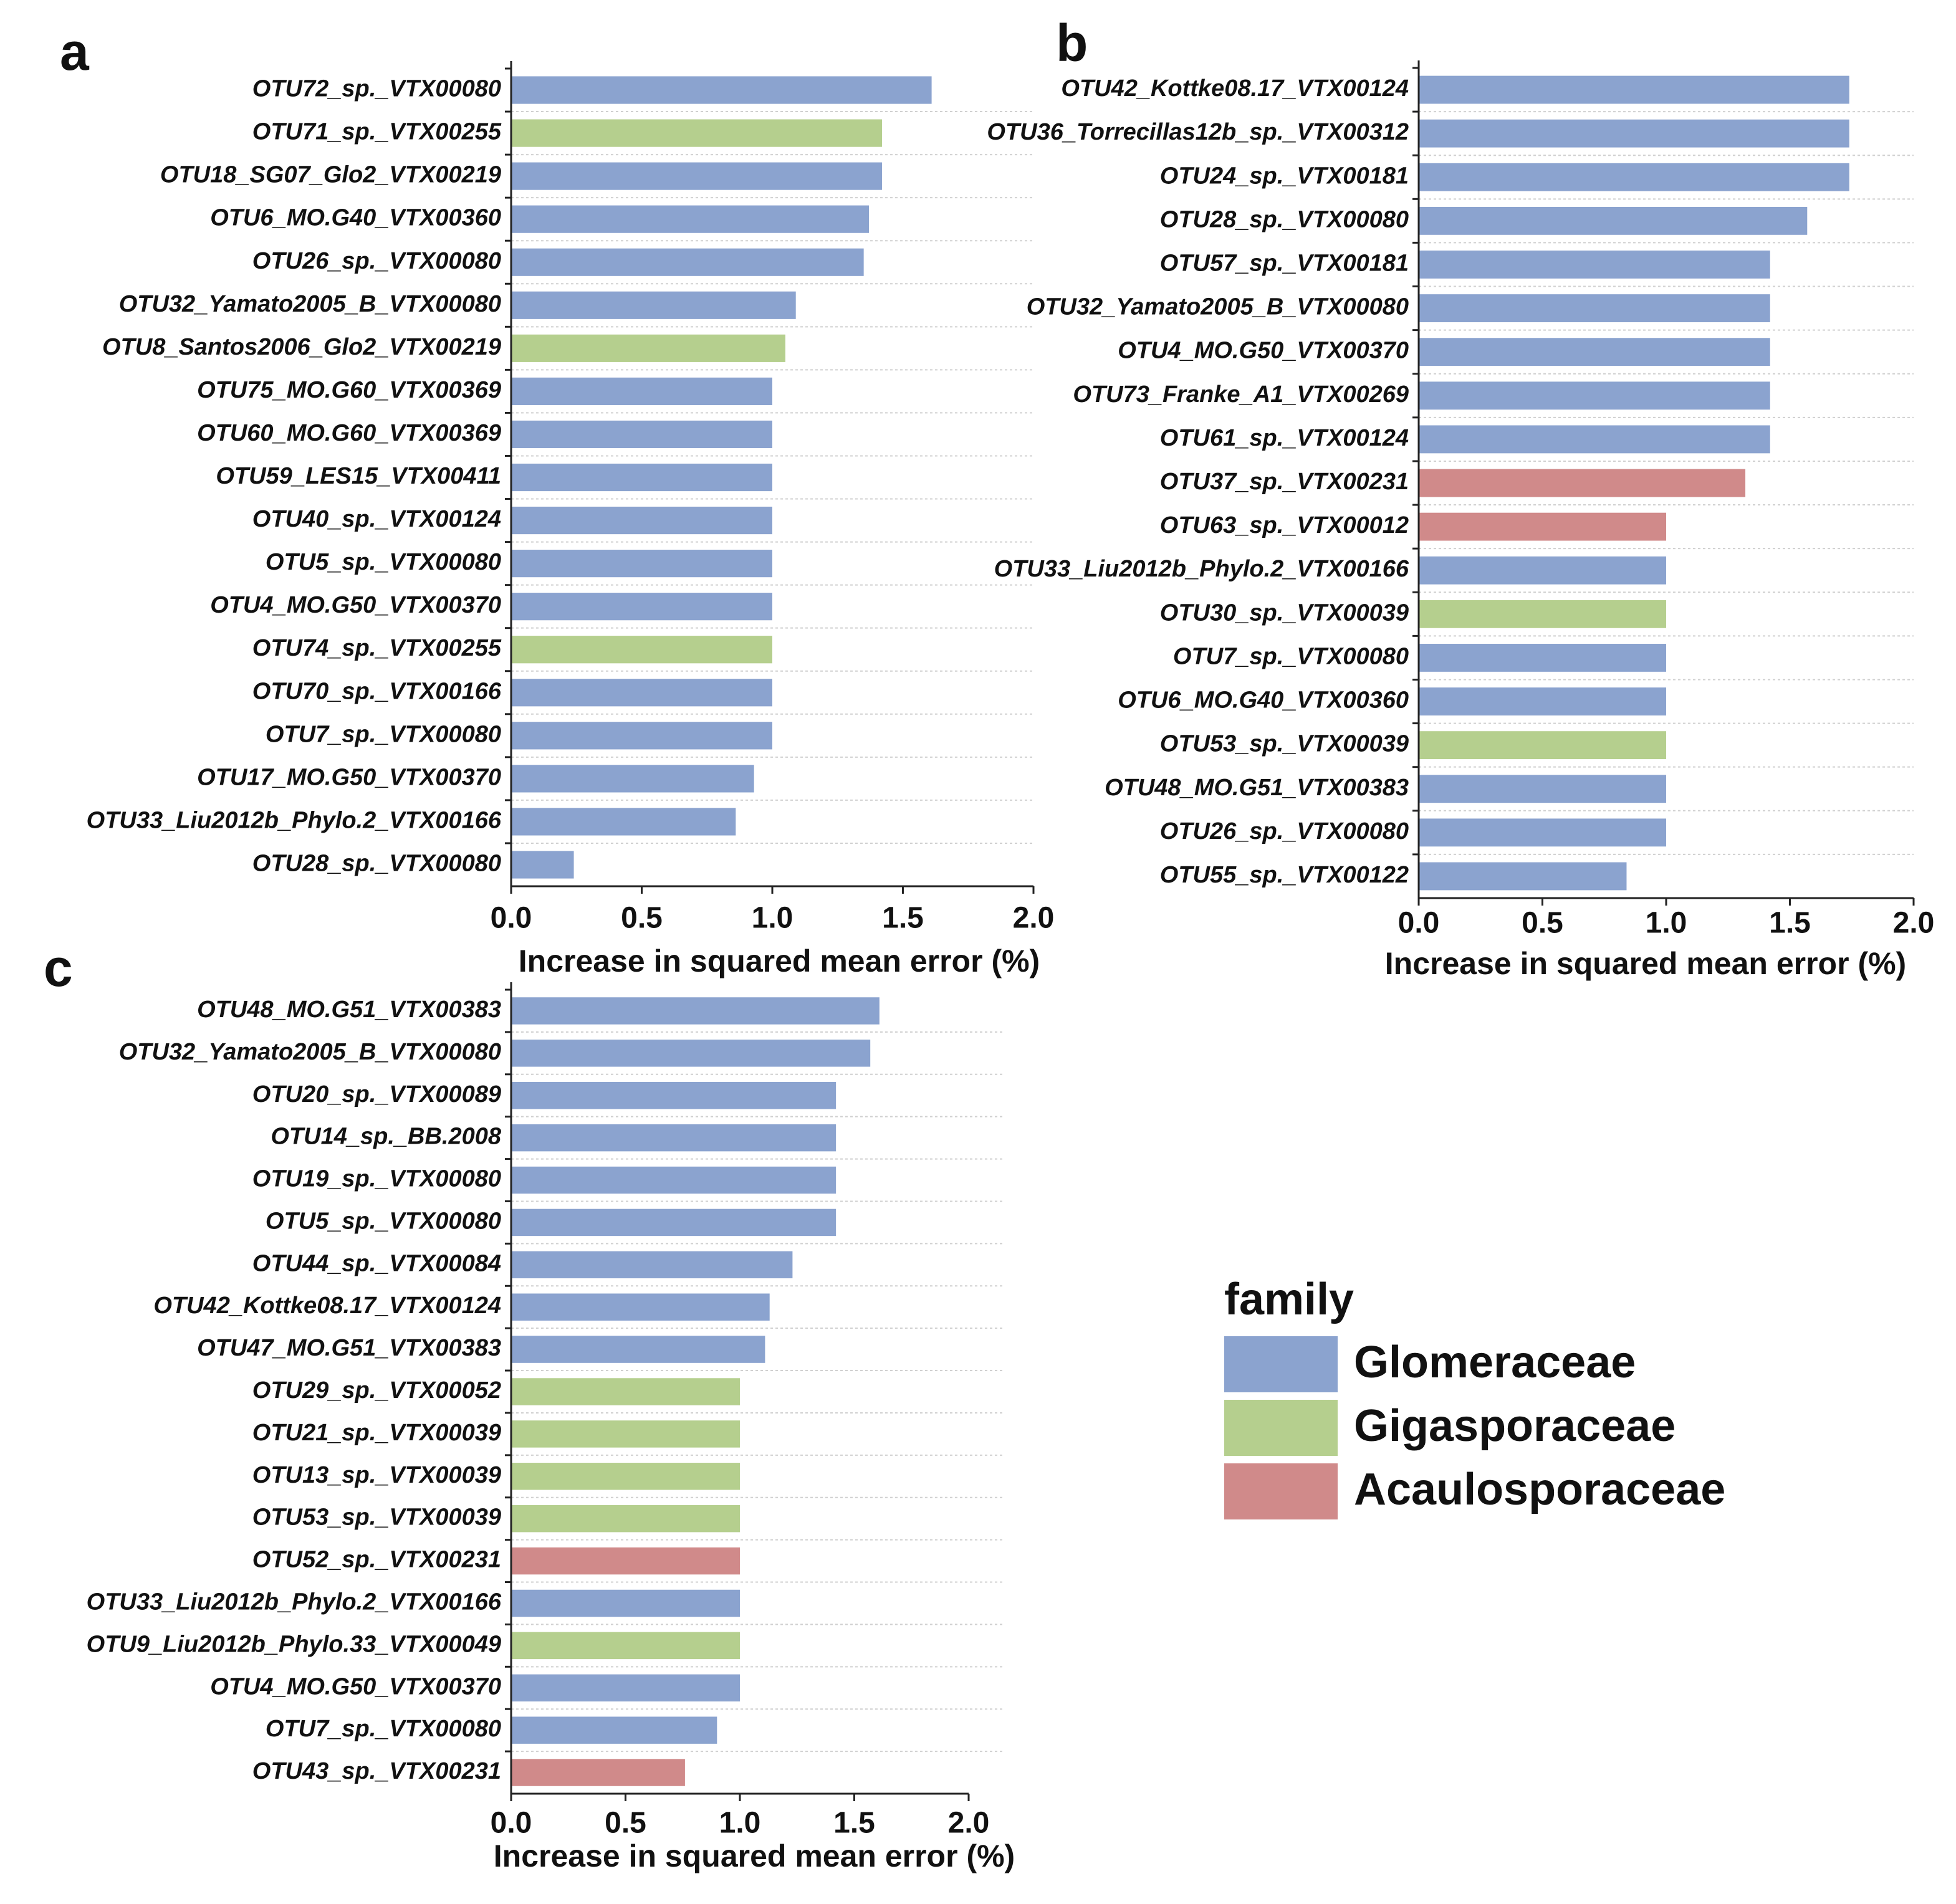 Image resolution: width=1956 pixels, height=1904 pixels. What do you see at coordinates (376, 89) in the screenshot?
I see `y-tick-label: OTU72_sp._VTX00080` at bounding box center [376, 89].